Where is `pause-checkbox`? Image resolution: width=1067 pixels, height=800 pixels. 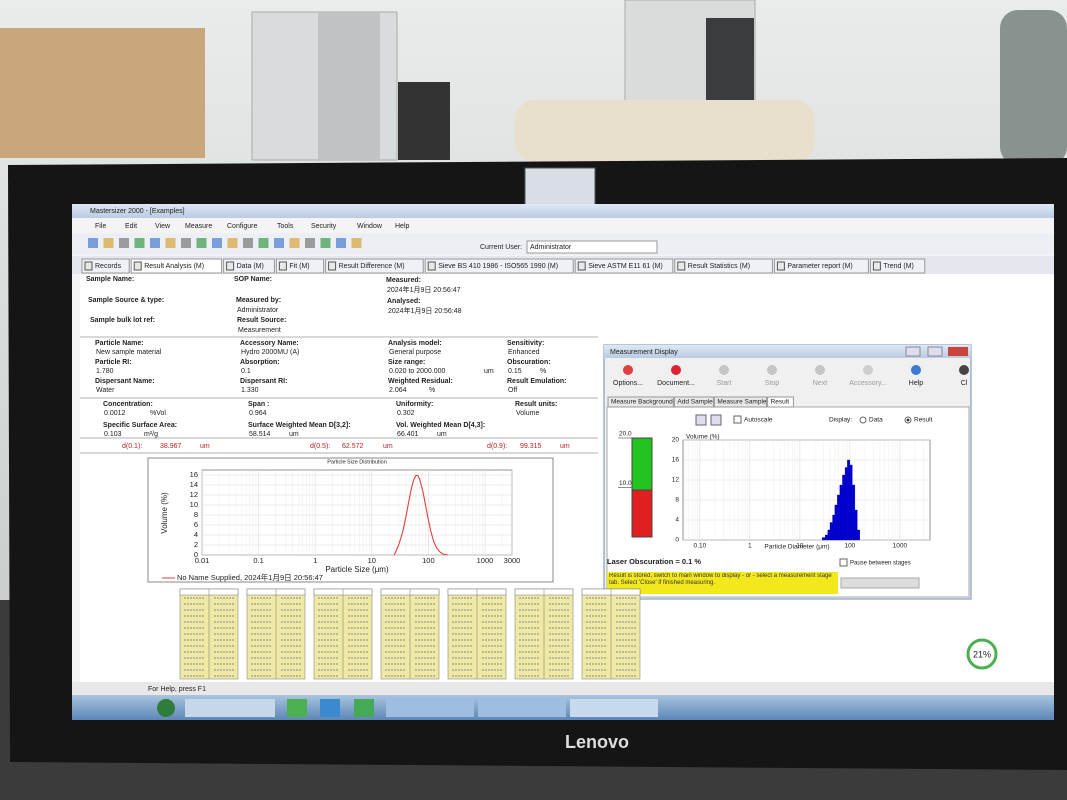 pause-checkbox is located at coordinates (843, 562).